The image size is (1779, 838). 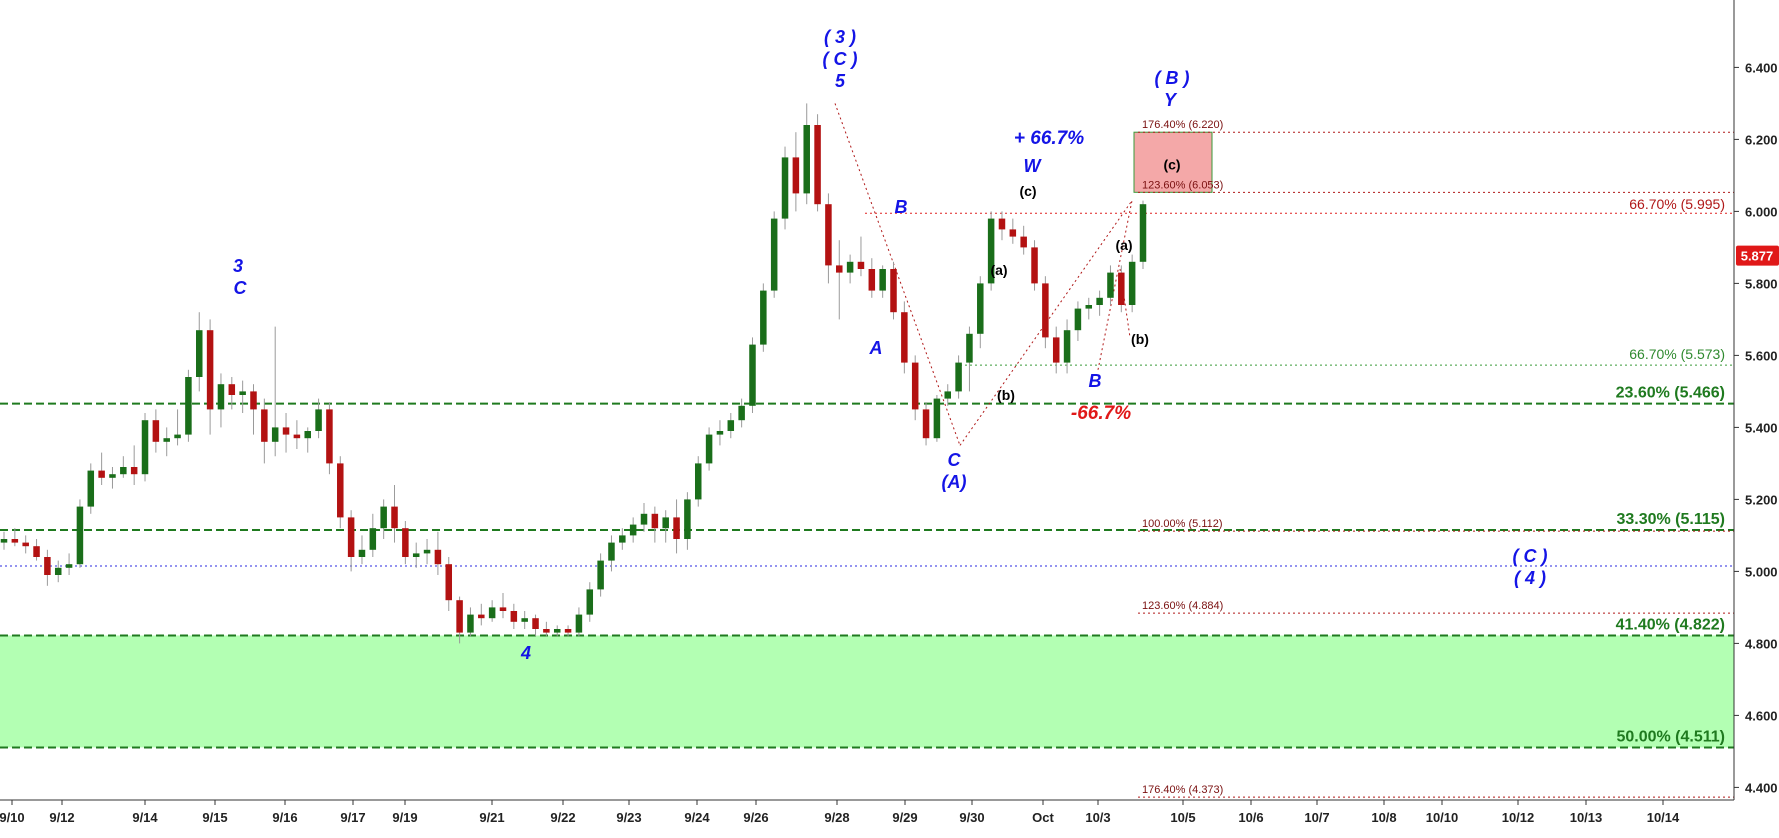 What do you see at coordinates (1761, 715) in the screenshot?
I see `price-tick-label: 4.600` at bounding box center [1761, 715].